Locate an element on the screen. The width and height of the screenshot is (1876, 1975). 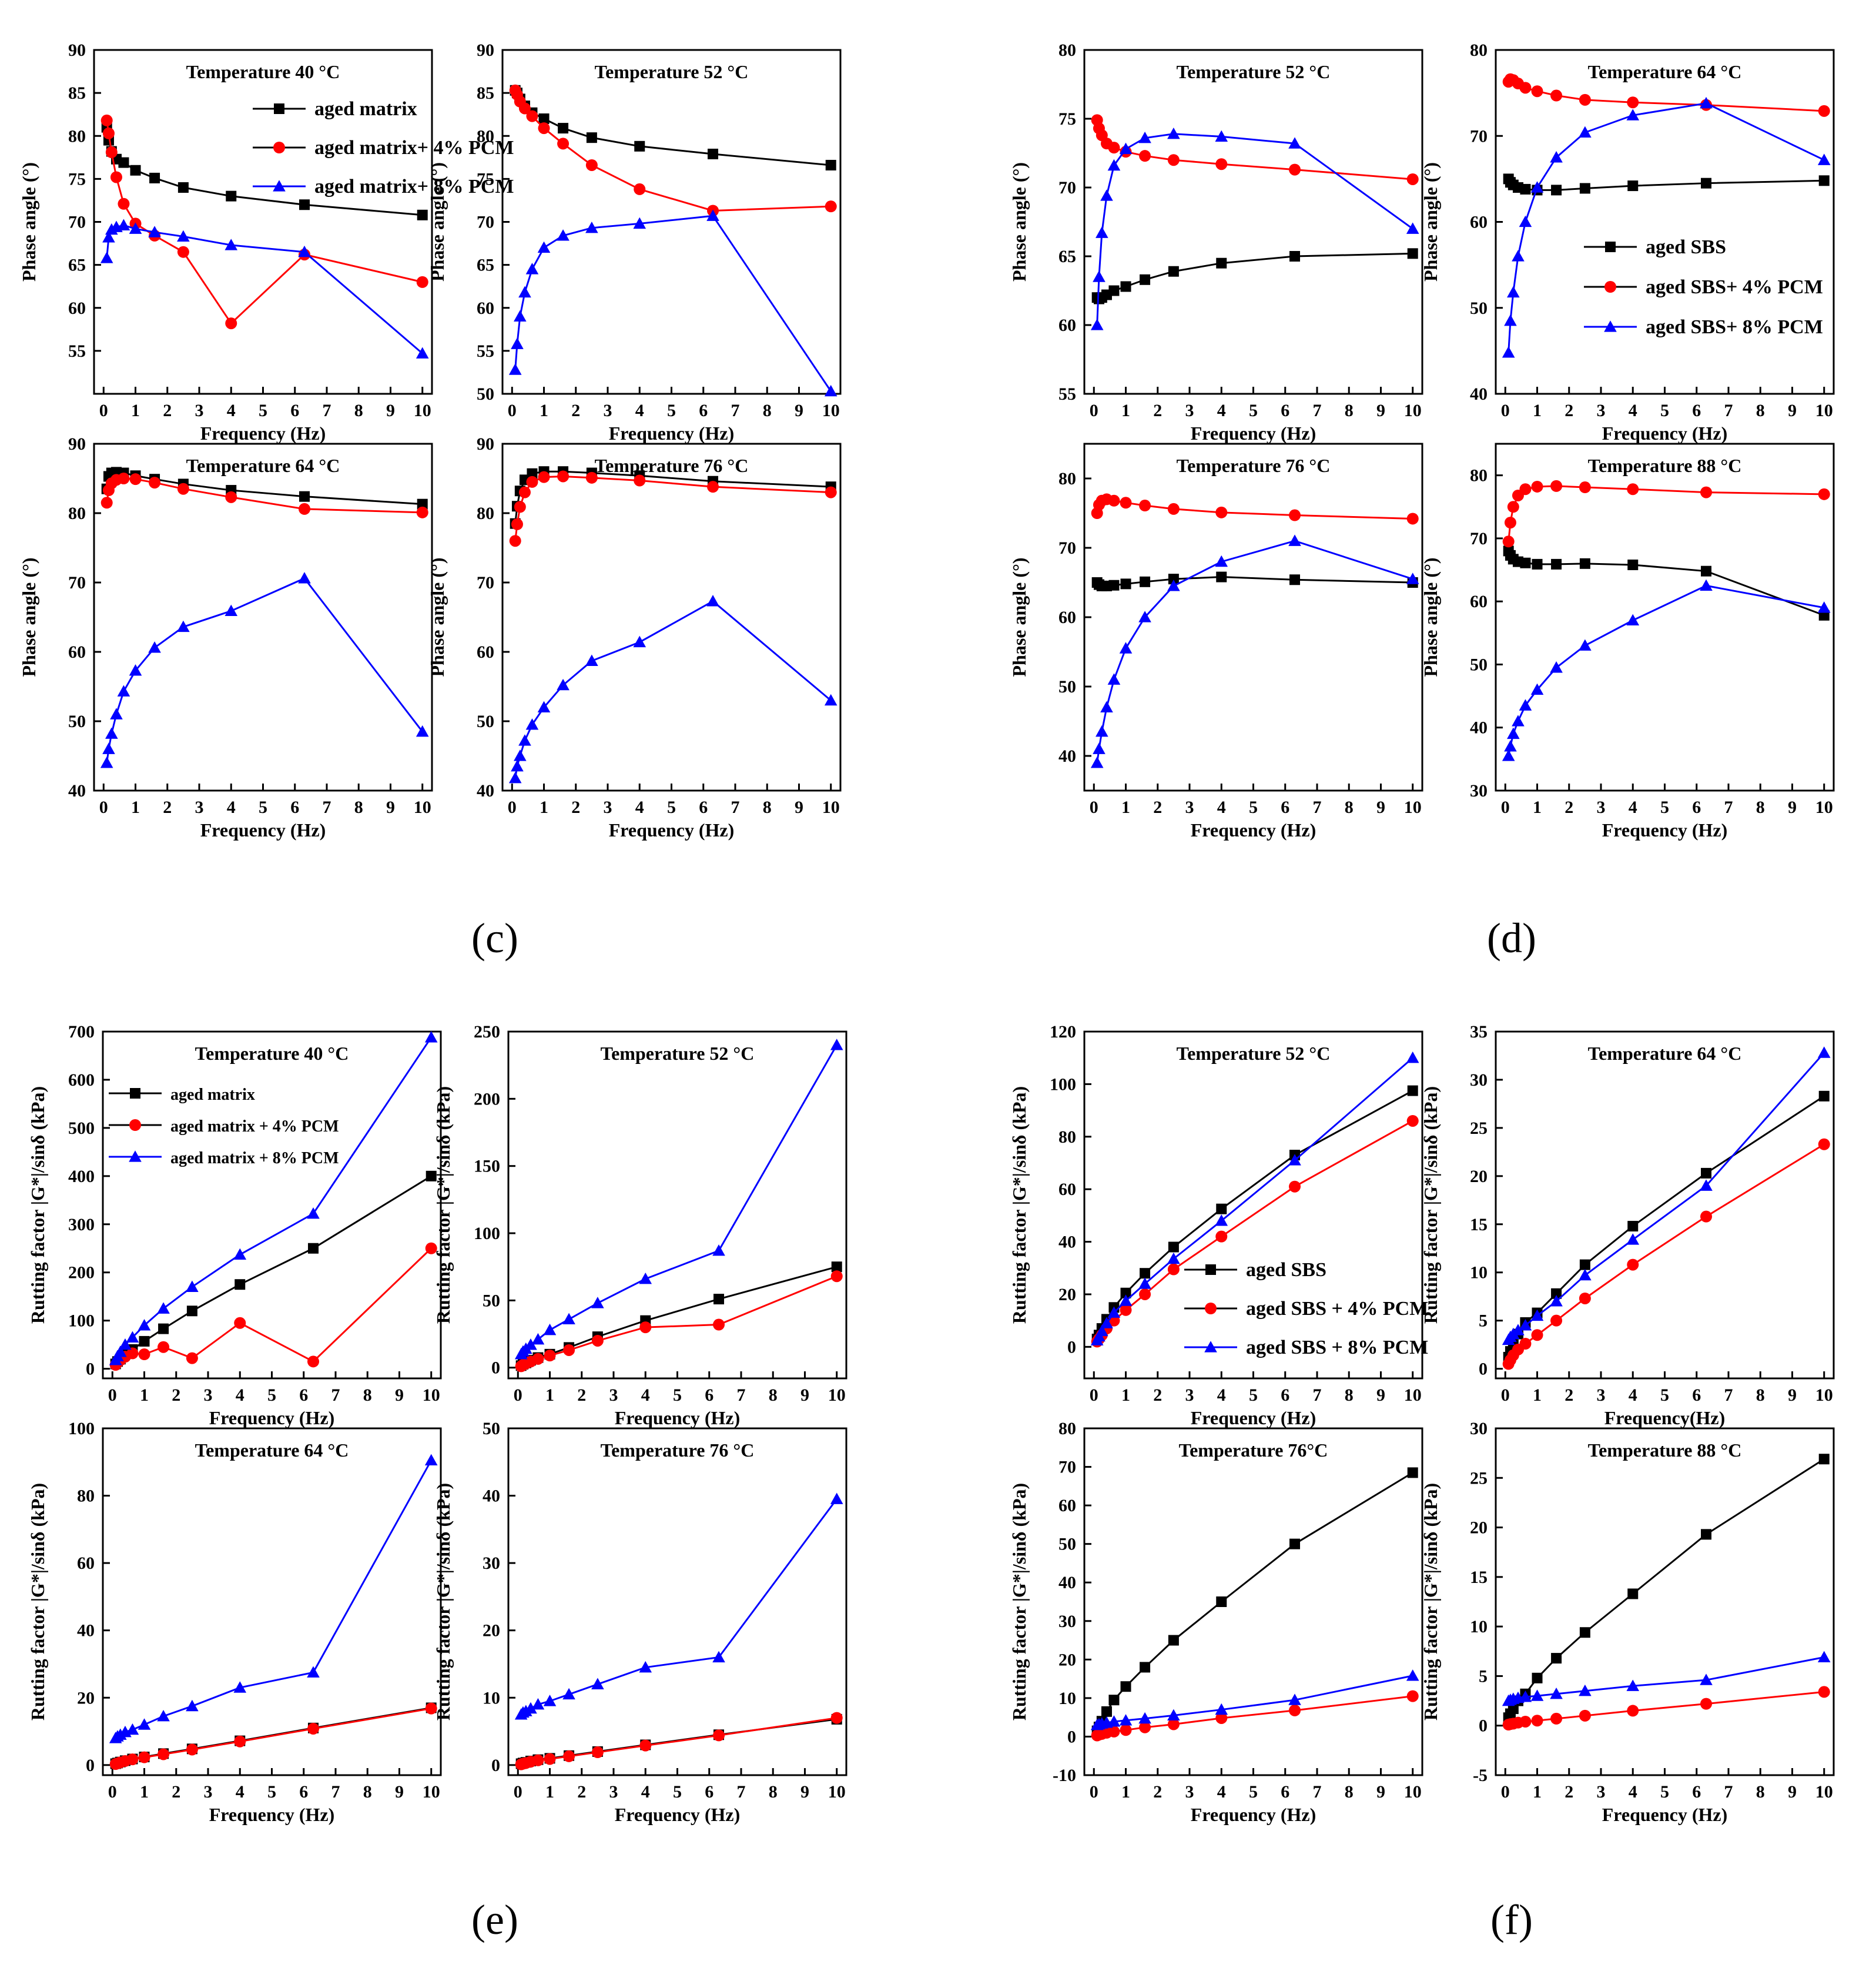
y-tick-label: 100 is located at coordinates (487, 1233).